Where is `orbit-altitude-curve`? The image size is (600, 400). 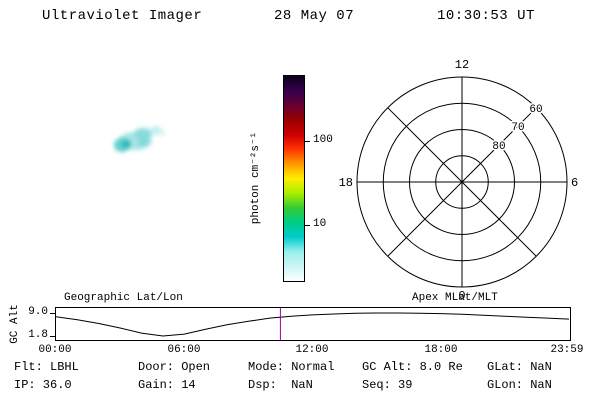 orbit-altitude-curve is located at coordinates (312, 324).